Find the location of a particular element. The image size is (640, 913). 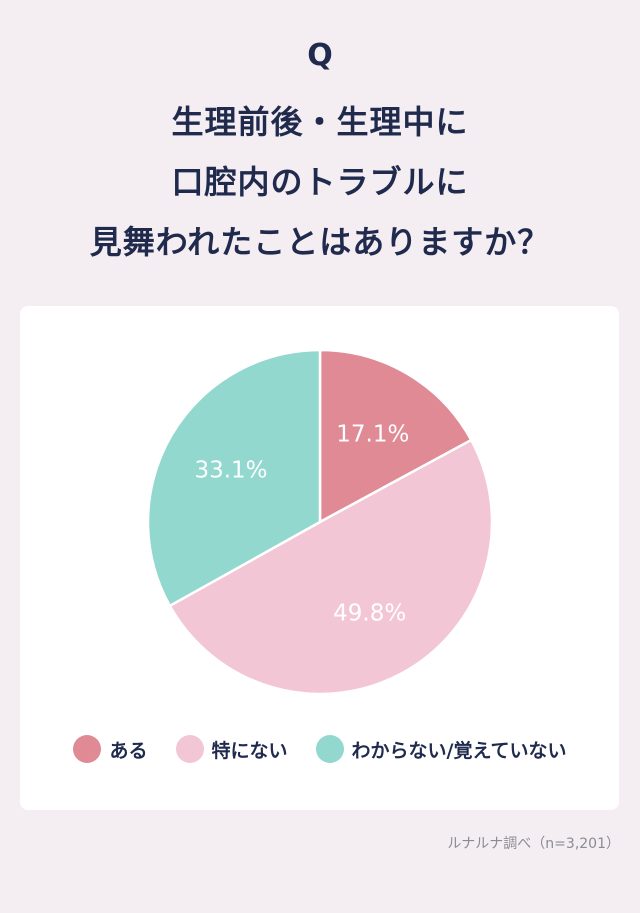

data-label-tokuninai: 49.8% is located at coordinates (369, 613).